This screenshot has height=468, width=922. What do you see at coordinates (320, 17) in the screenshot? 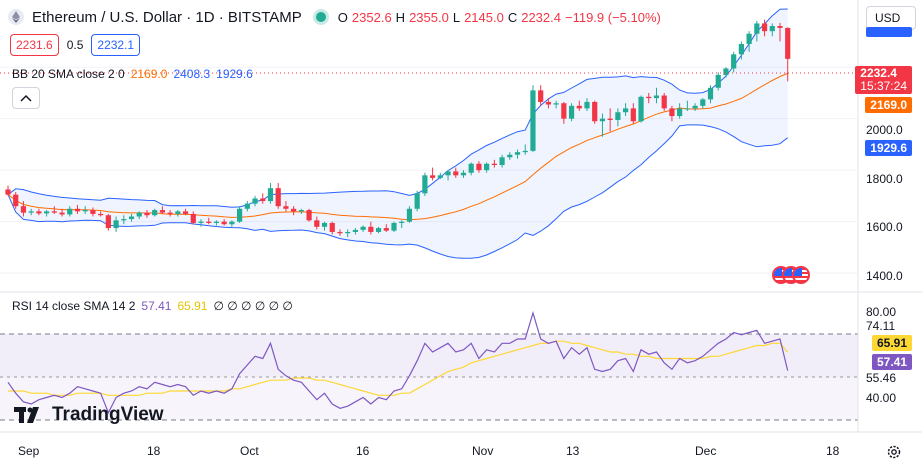
I see `market-open-indicator` at bounding box center [320, 17].